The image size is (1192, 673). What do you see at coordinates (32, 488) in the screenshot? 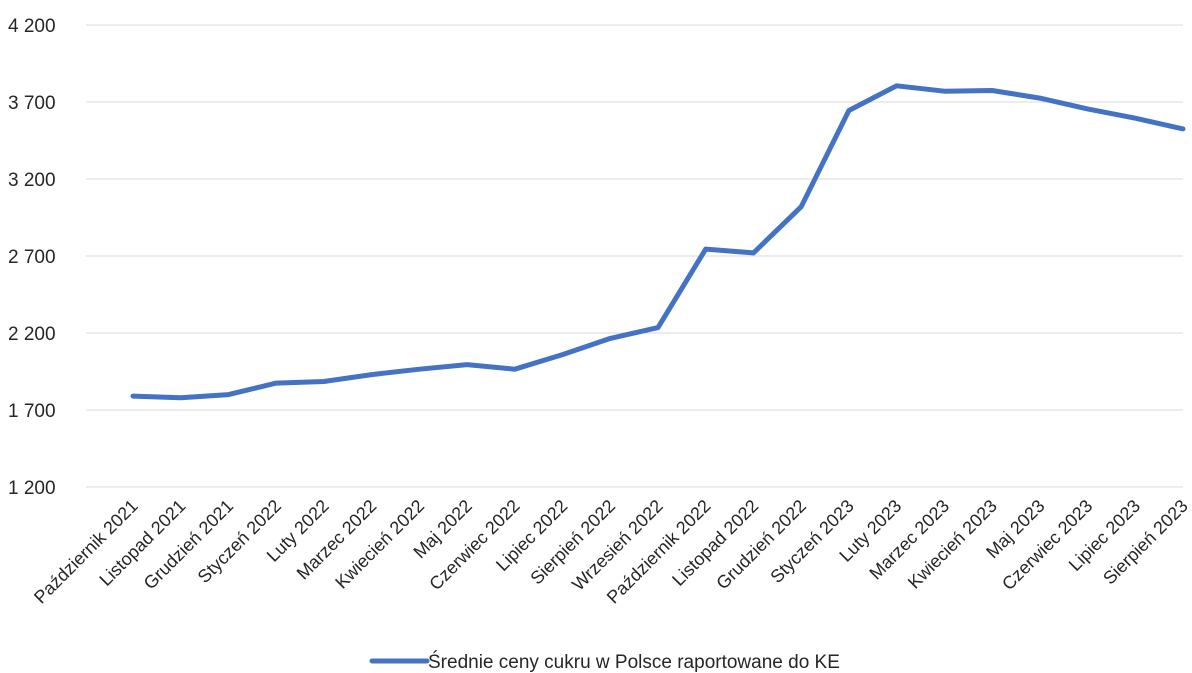
I see `y-tick-label: 1 200` at bounding box center [32, 488].